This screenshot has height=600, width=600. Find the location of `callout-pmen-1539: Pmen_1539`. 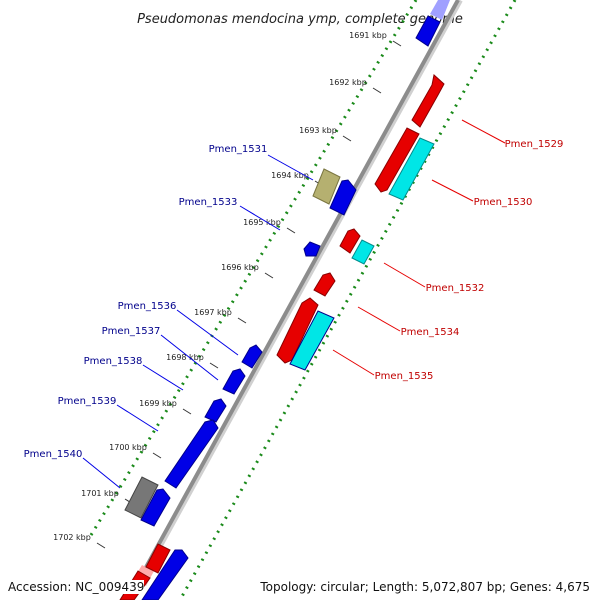

callout-pmen-1539: Pmen_1539 is located at coordinates (108, 414).